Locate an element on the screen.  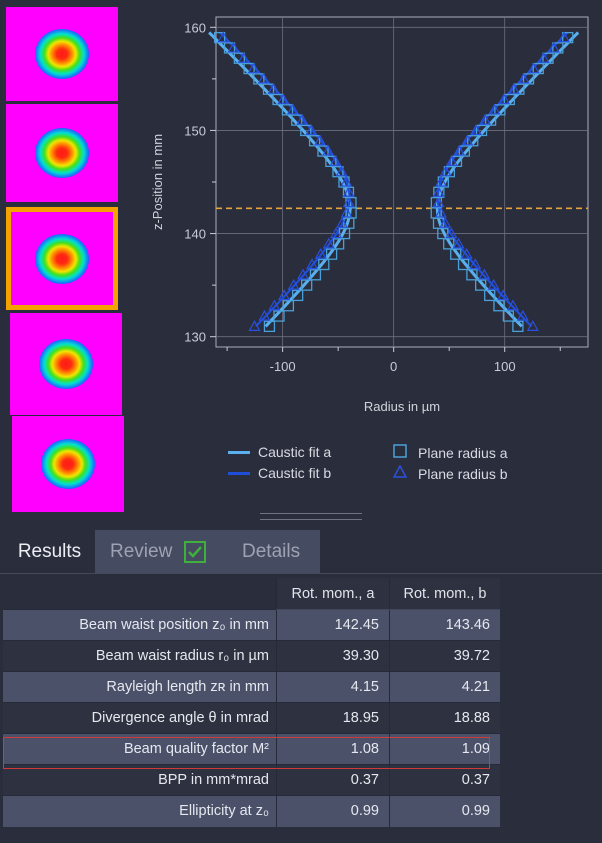
row-label: Rayleigh length zʀ in mm is located at coordinates (140, 687).